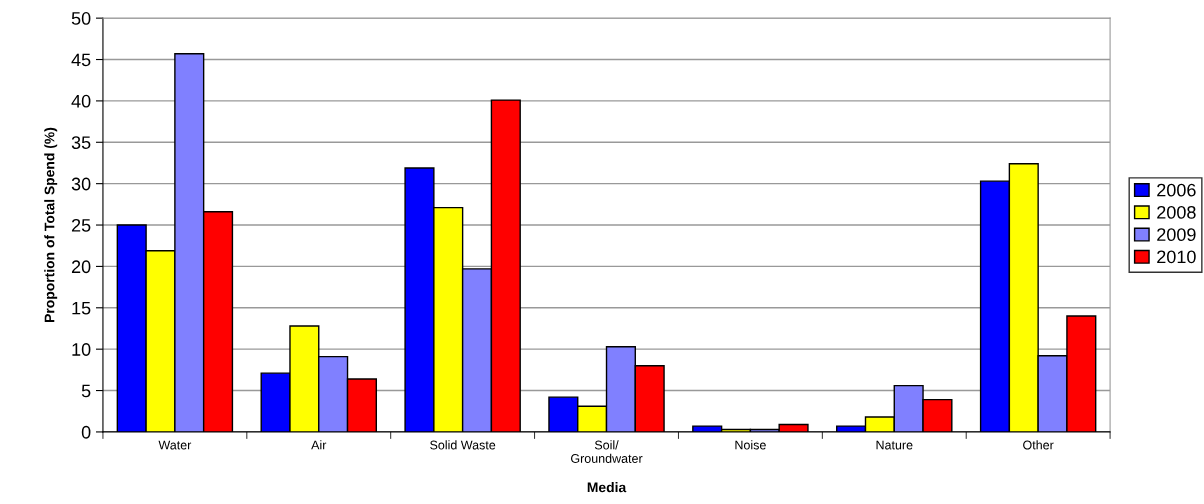  What do you see at coordinates (81, 308) in the screenshot?
I see `y-tick-label: 15` at bounding box center [81, 308].